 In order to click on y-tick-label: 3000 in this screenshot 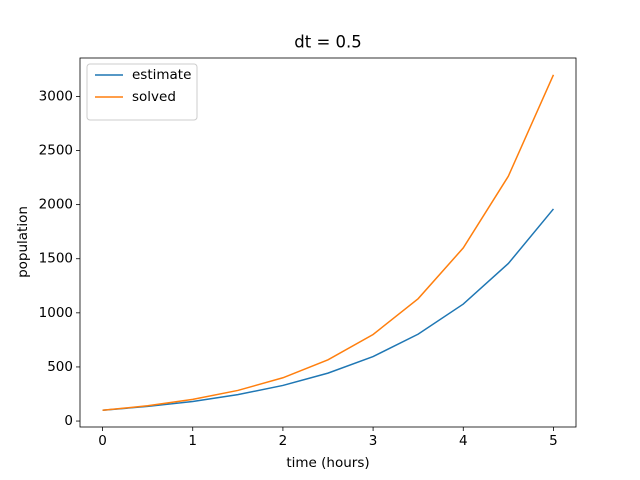, I will do `click(56, 96)`.